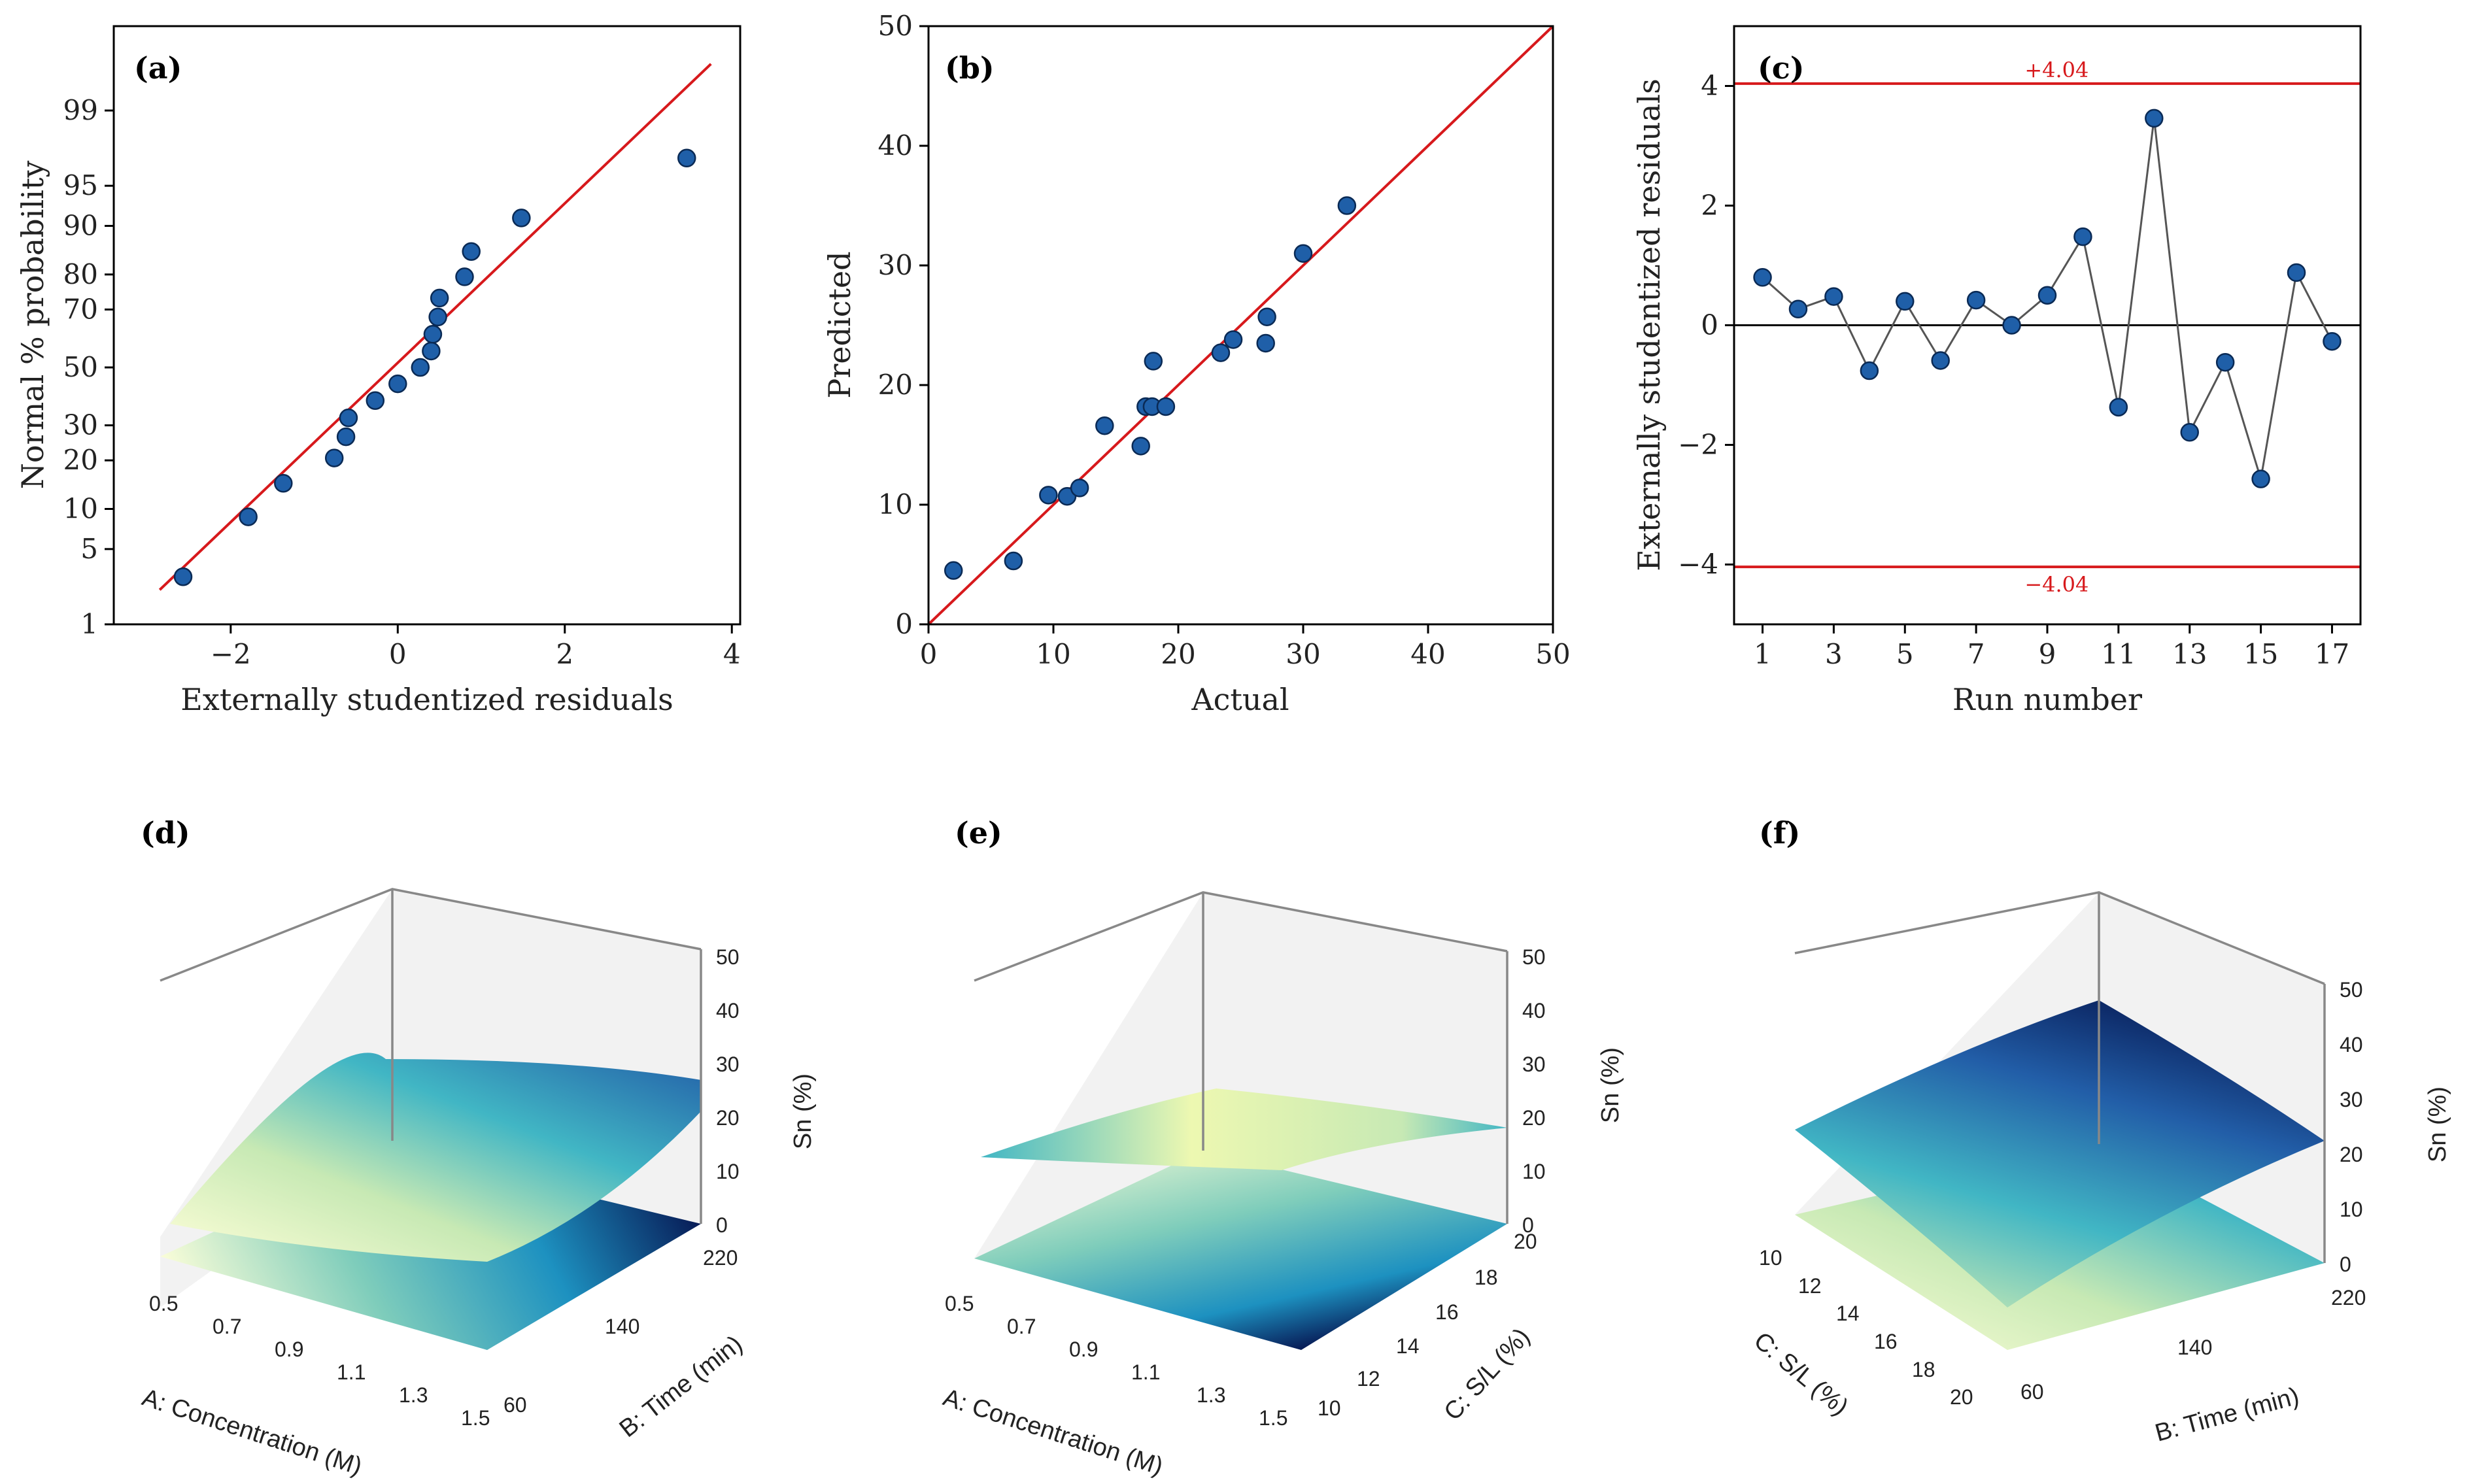 This screenshot has height=1484, width=2471. What do you see at coordinates (426, 700) in the screenshot?
I see `a-x-axis-title: Externally studentized residuals` at bounding box center [426, 700].